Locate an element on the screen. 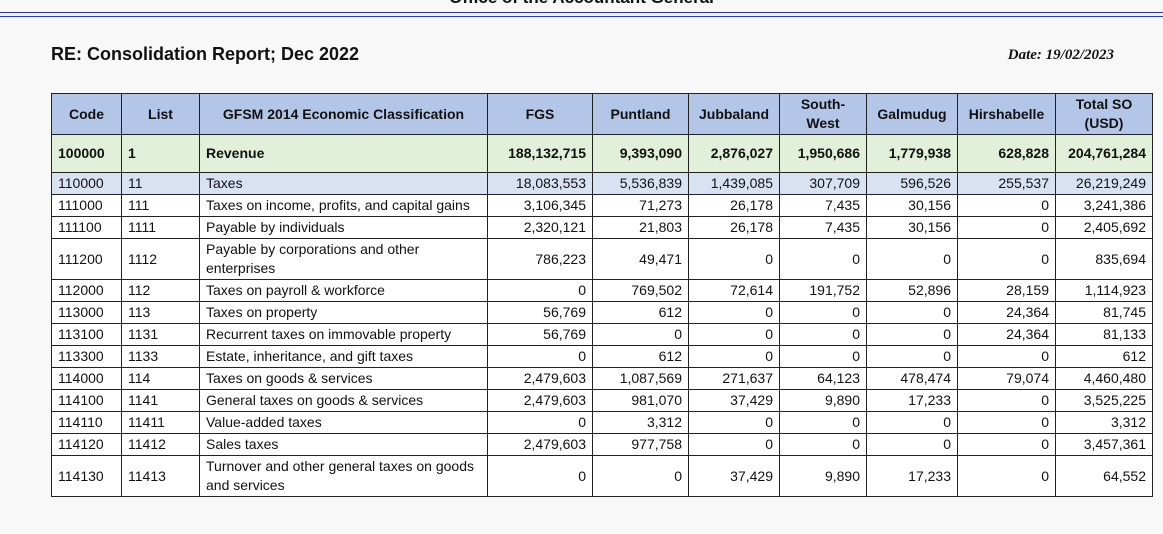 Image resolution: width=1163 pixels, height=534 pixels. table-cell: 111 is located at coordinates (160, 205).